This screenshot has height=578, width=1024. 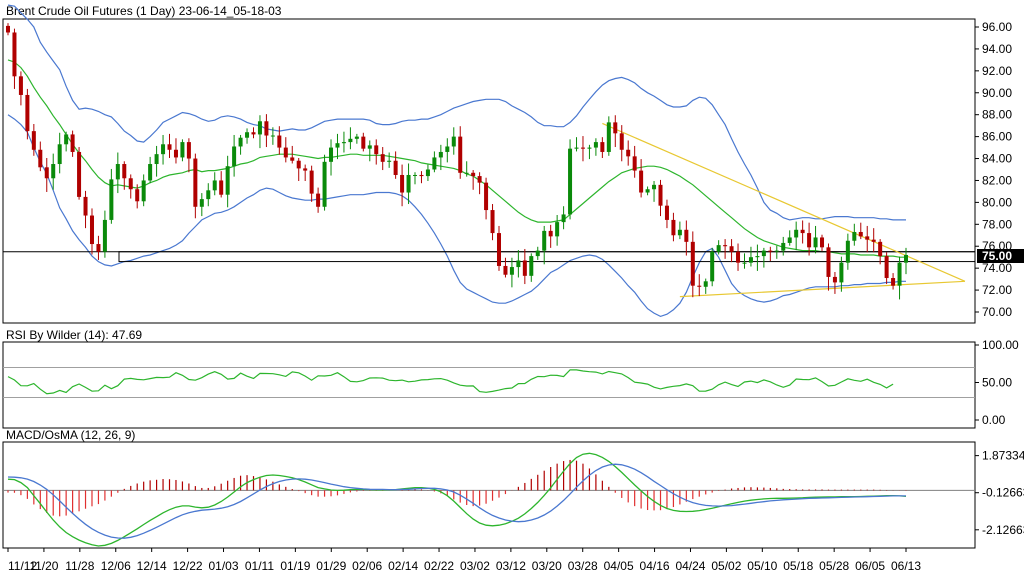 I want to click on date-tick-label: 03/28, so click(x=583, y=566).